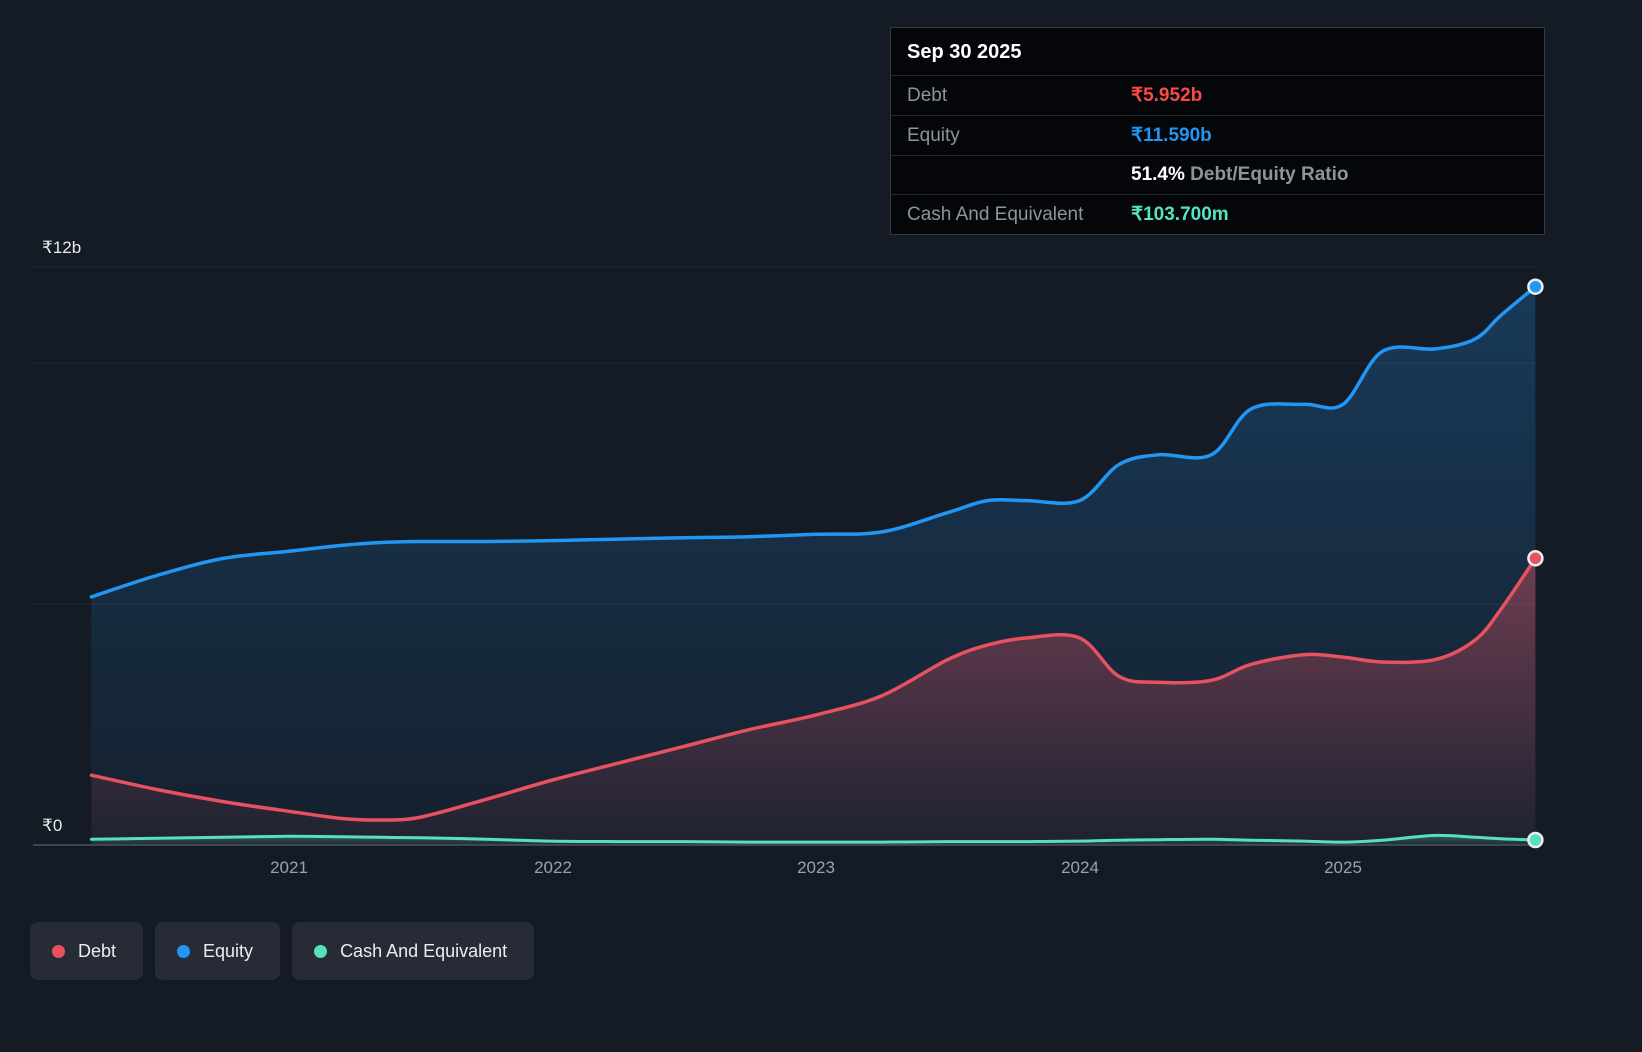 Image resolution: width=1642 pixels, height=1052 pixels. What do you see at coordinates (58, 951) in the screenshot?
I see `debt-legend-dot-icon` at bounding box center [58, 951].